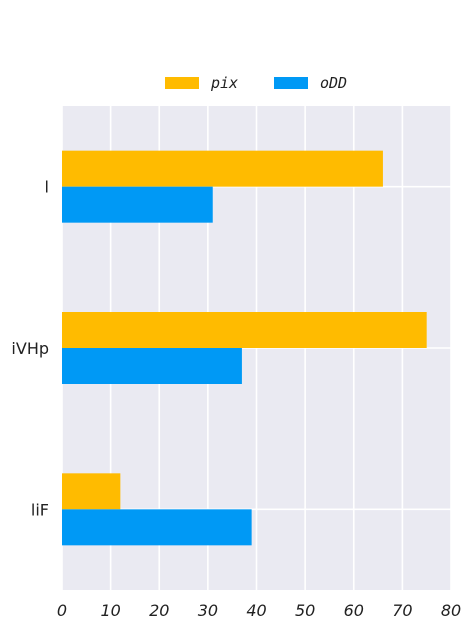 The width and height of the screenshot is (474, 632). Describe the element at coordinates (291, 83) in the screenshot. I see `legend-swatch-oDD` at that location.